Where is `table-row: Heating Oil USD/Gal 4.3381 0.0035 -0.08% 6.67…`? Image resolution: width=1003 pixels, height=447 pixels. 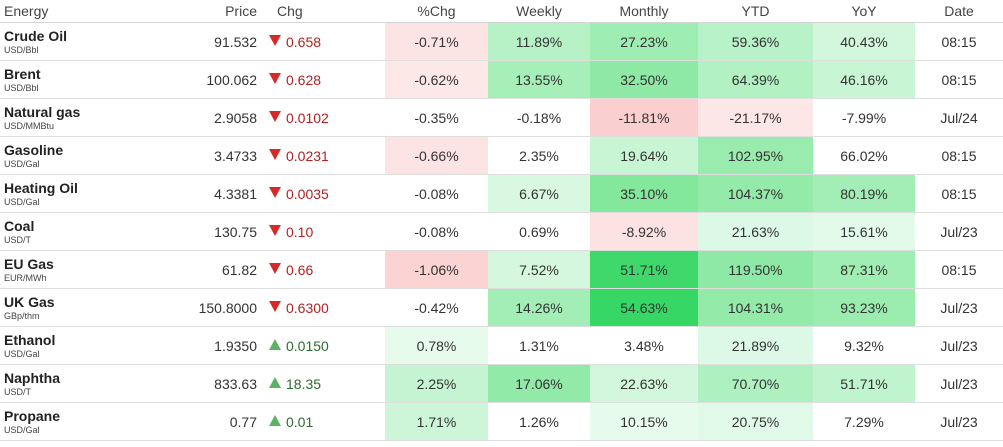
table-row: Heating Oil USD/Gal 4.3381 0.0035 -0.08% 6.67… is located at coordinates (501, 193).